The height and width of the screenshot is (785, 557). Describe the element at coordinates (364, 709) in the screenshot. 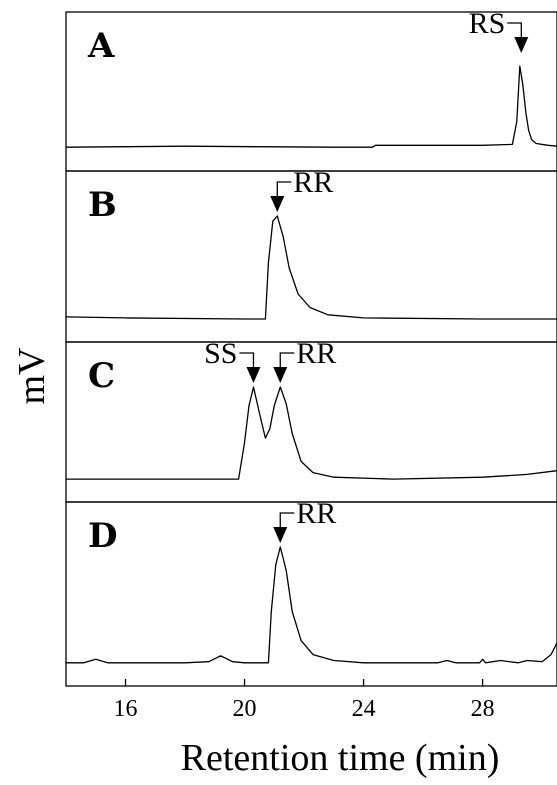

I see `x-tick-label: 24` at that location.